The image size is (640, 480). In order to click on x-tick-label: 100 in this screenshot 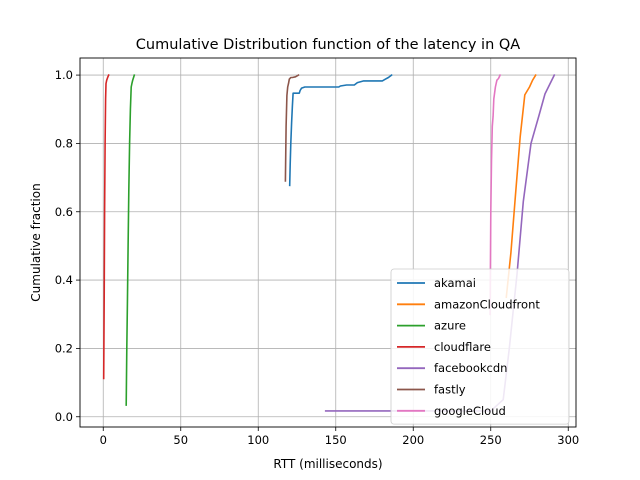, I will do `click(258, 440)`.